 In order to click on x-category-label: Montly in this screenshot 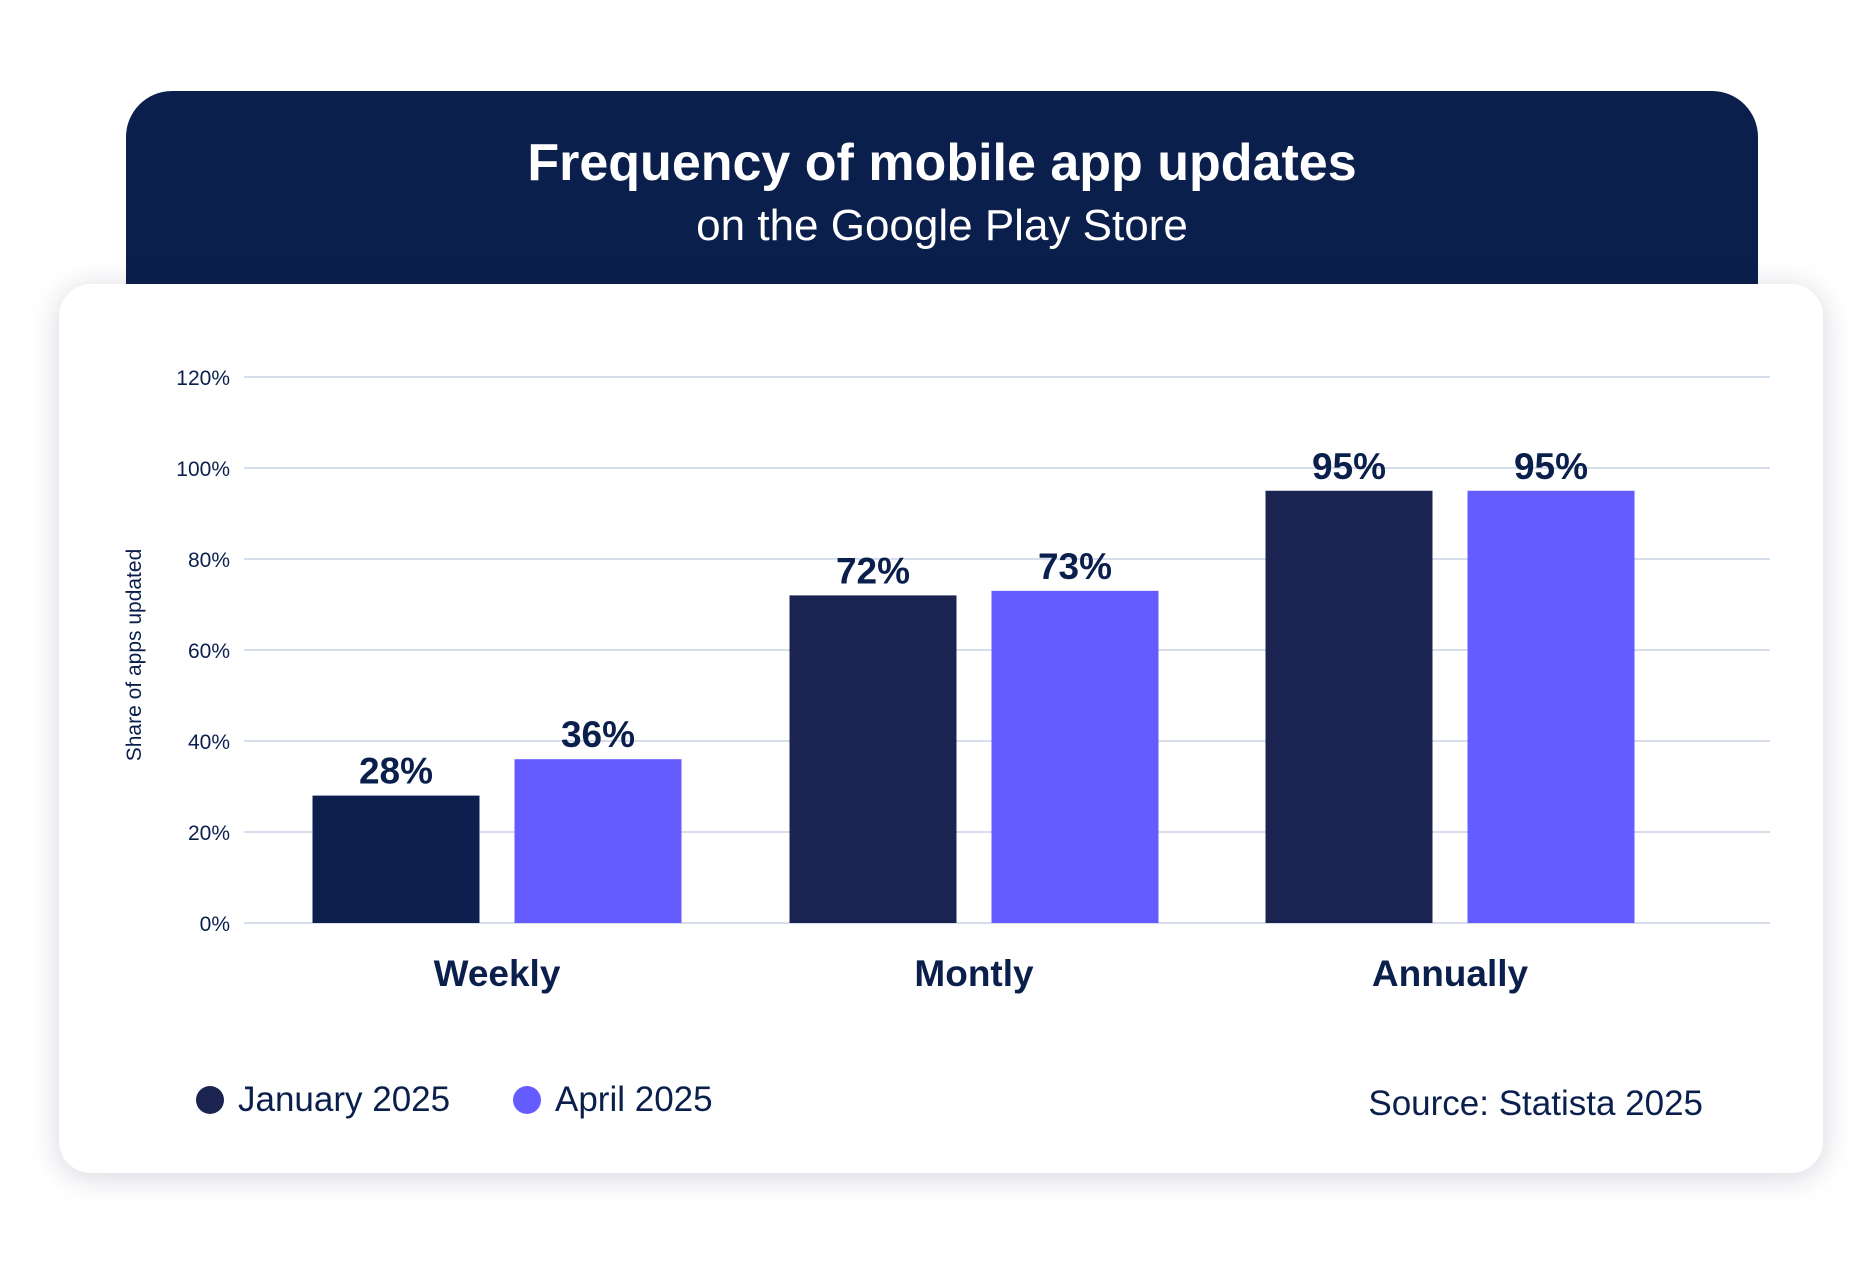, I will do `click(974, 973)`.